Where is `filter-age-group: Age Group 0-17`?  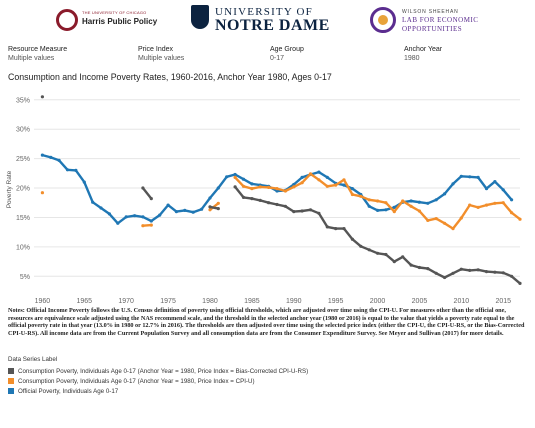 filter-age-group: Age Group 0-17 is located at coordinates (287, 54).